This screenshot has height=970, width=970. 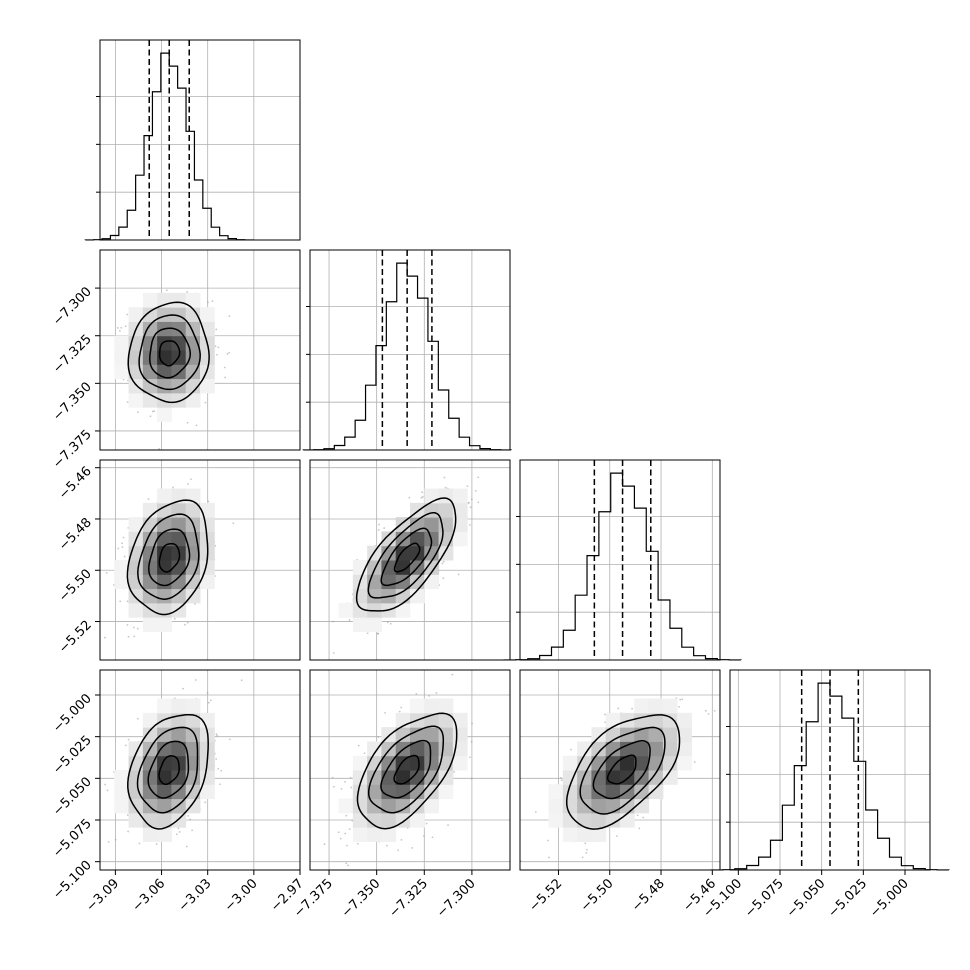 What do you see at coordinates (889, 898) in the screenshot?
I see `x-tick-label: −5.000` at bounding box center [889, 898].